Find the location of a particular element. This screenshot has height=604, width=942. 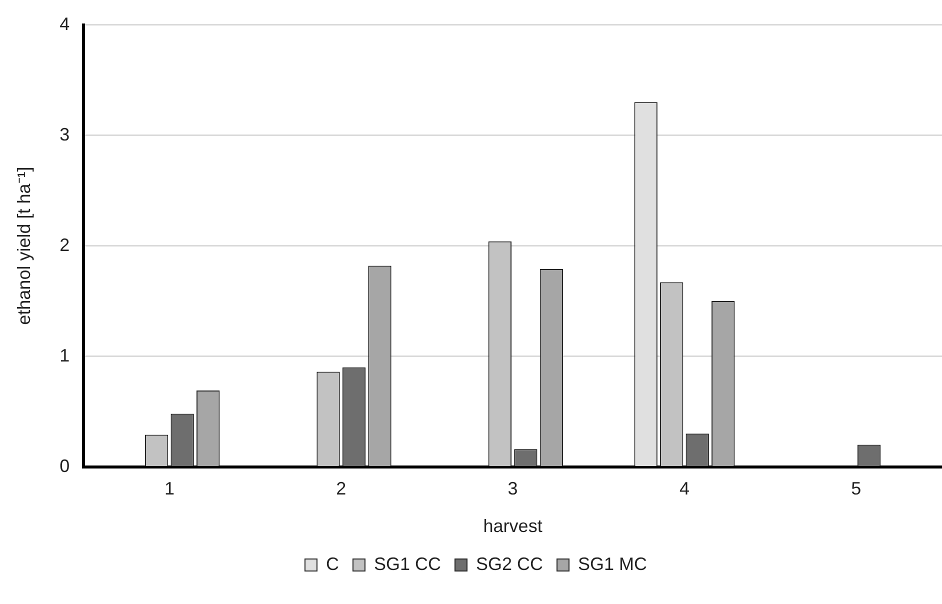

y-tick-label: 3 is located at coordinates (65, 134).